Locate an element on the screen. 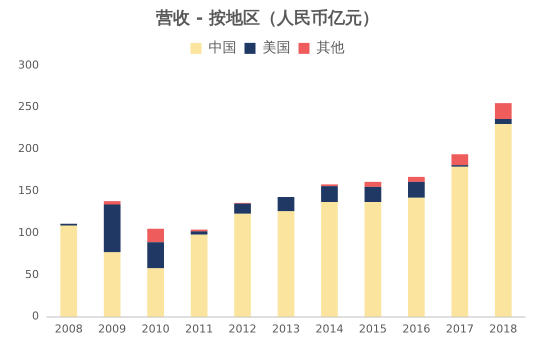 Image resolution: width=545 pixels, height=347 pixels. y-tick-label: 200 is located at coordinates (28, 149).